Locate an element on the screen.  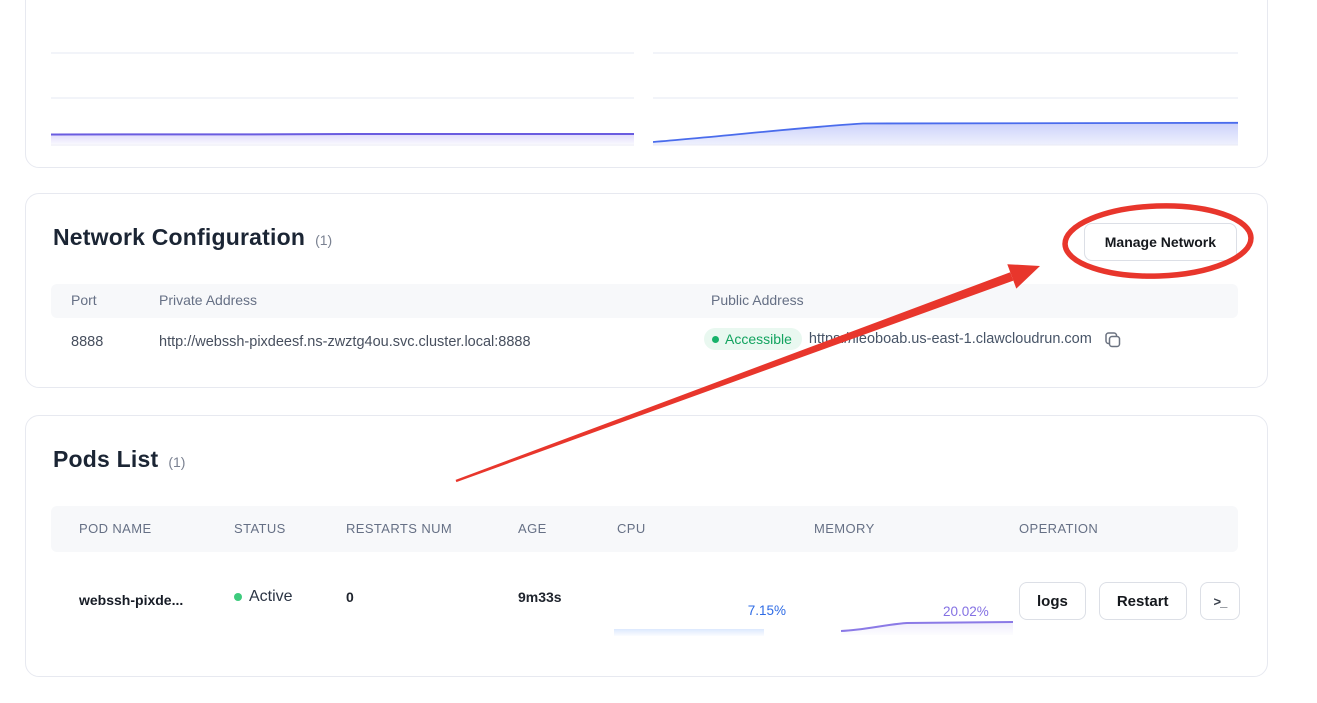
pod-cpu-value: 7.15% is located at coordinates (766, 610).